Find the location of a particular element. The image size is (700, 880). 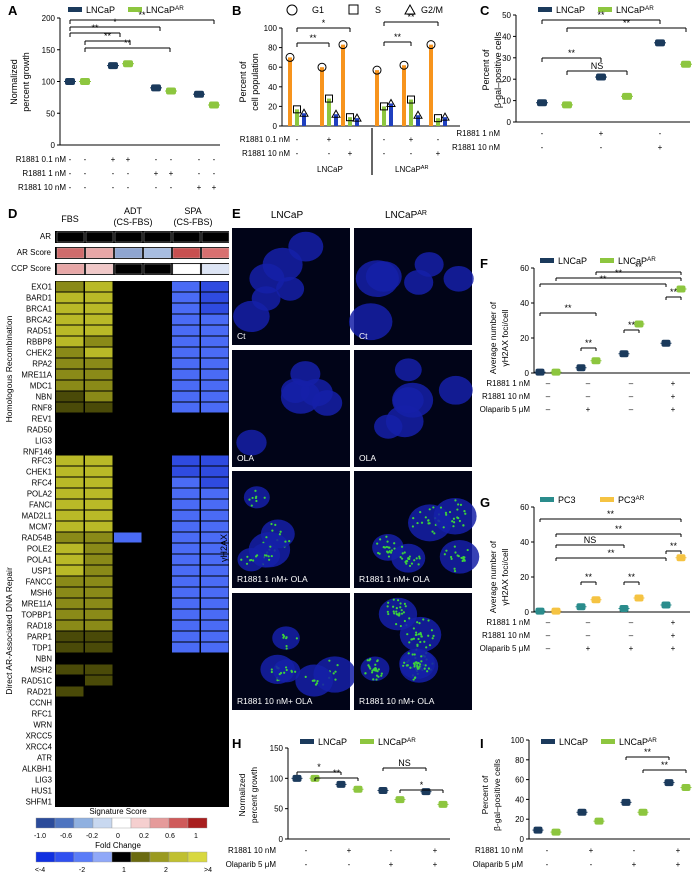

panel-b-tick-label: 60 is located at coordinates (272, 67).